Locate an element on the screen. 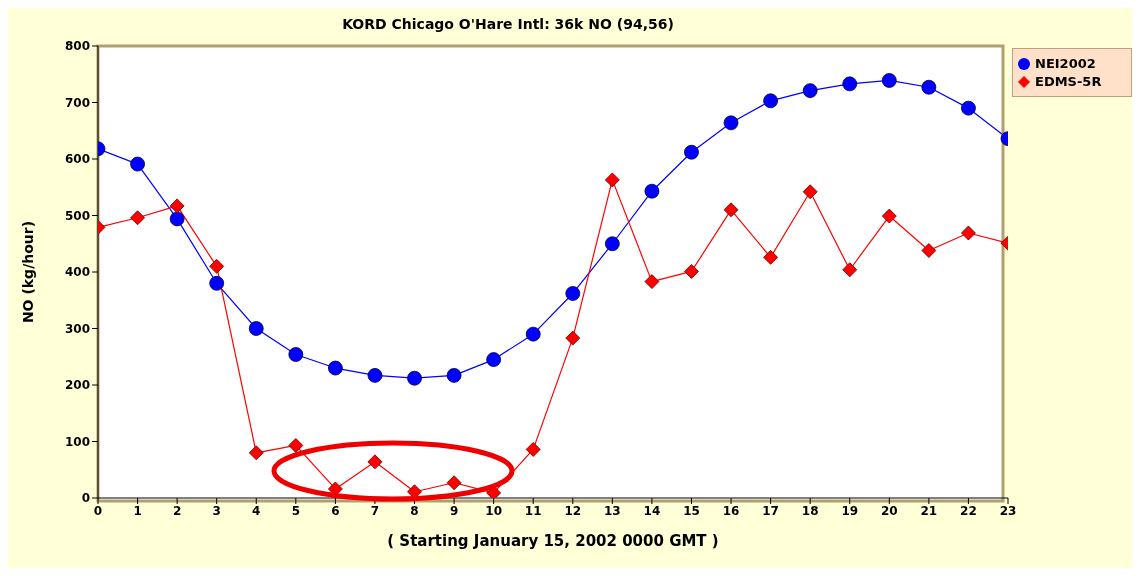  x-tick-label: 2 is located at coordinates (177, 510).